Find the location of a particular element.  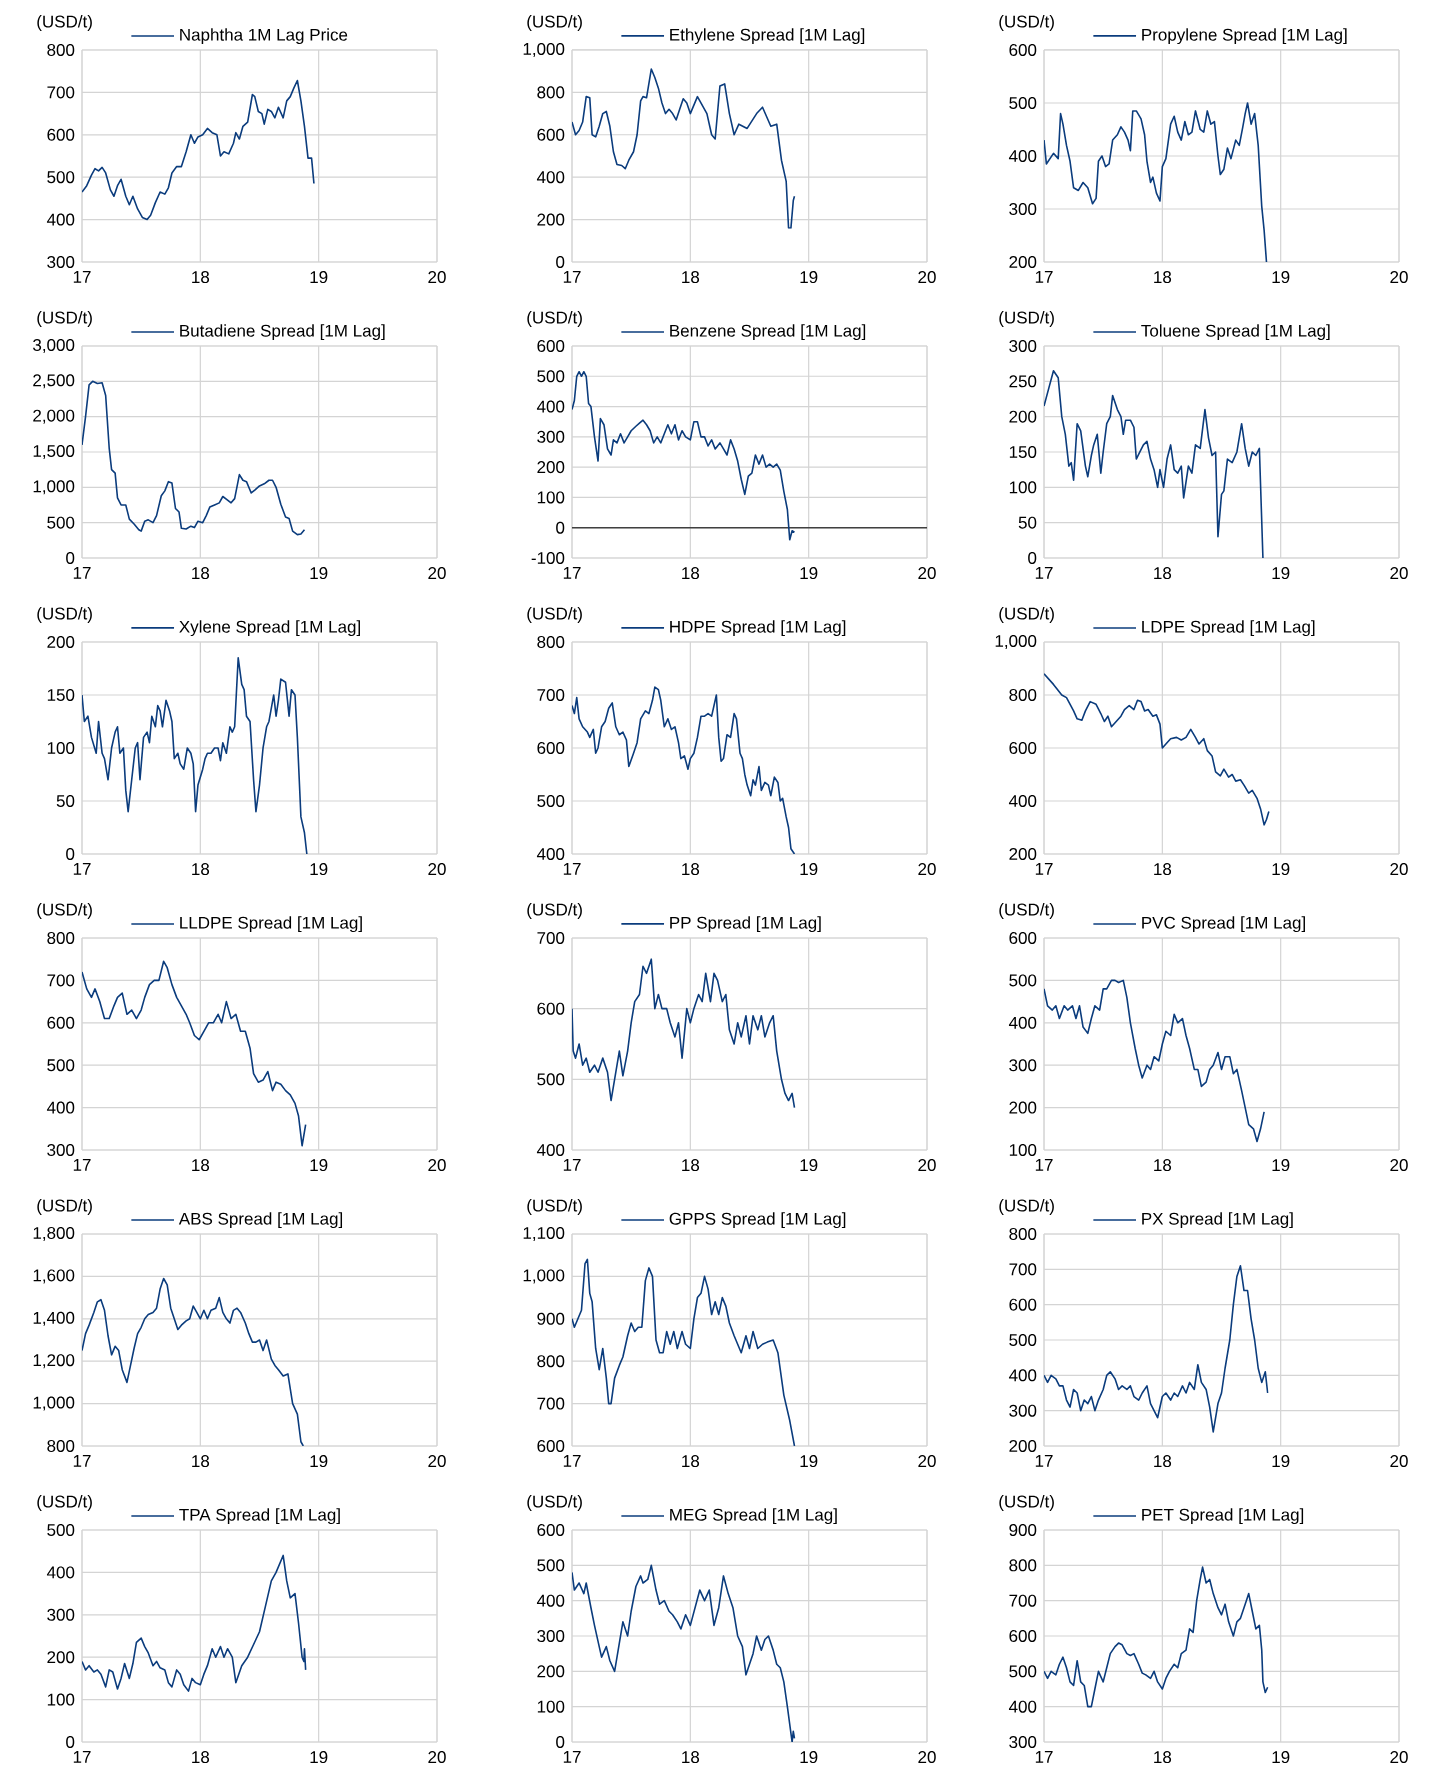

legend-label: PET Spread [1M Lag] is located at coordinates (1223, 1516).